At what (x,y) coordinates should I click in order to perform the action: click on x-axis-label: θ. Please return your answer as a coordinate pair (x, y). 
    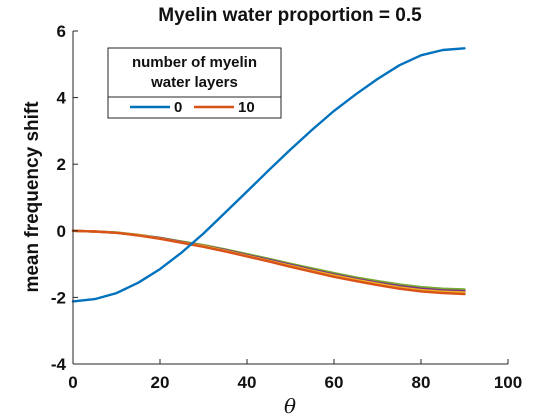
    Looking at the image, I should click on (290, 406).